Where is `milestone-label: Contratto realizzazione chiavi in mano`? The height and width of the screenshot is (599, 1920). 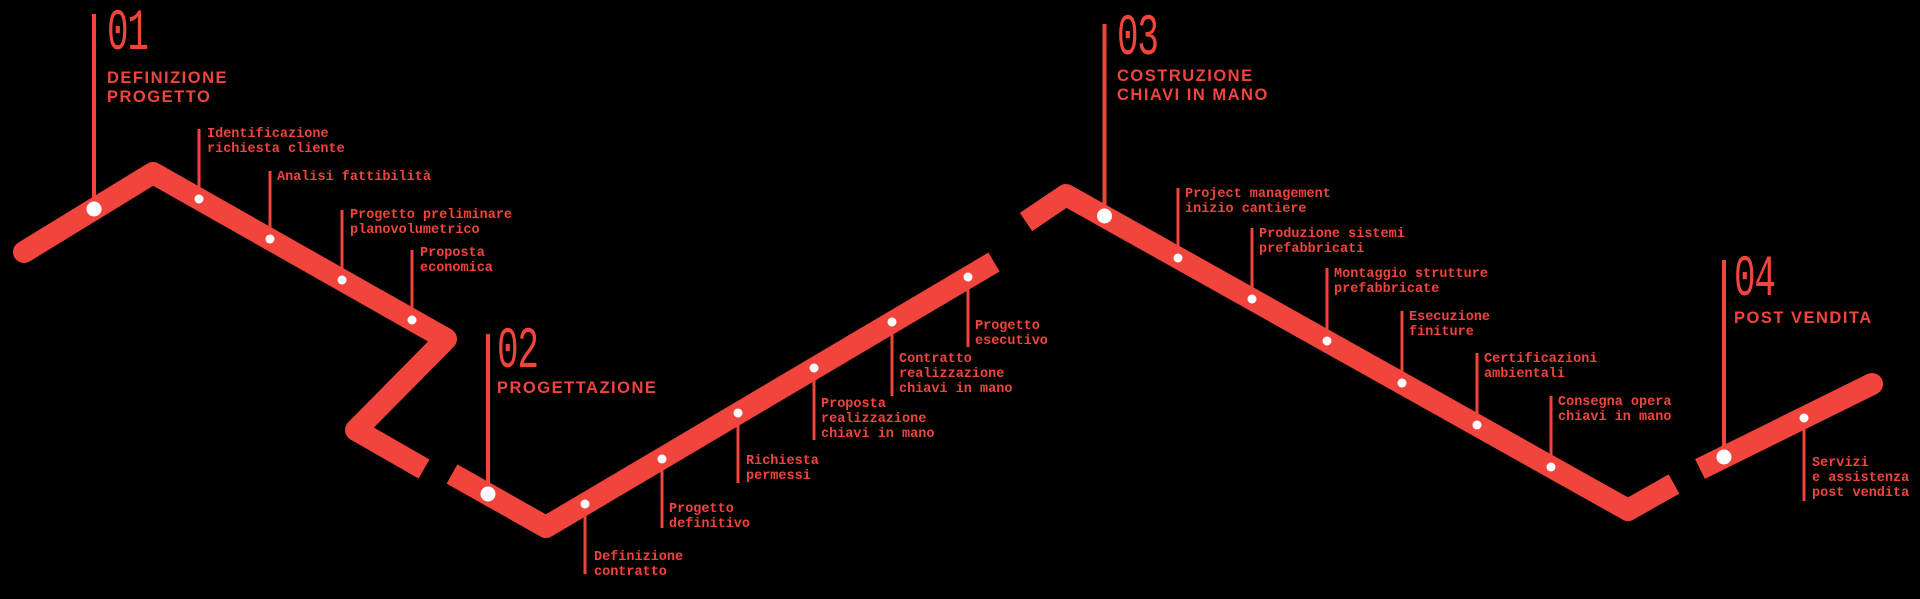 milestone-label: Contratto realizzazione chiavi in mano is located at coordinates (955, 374).